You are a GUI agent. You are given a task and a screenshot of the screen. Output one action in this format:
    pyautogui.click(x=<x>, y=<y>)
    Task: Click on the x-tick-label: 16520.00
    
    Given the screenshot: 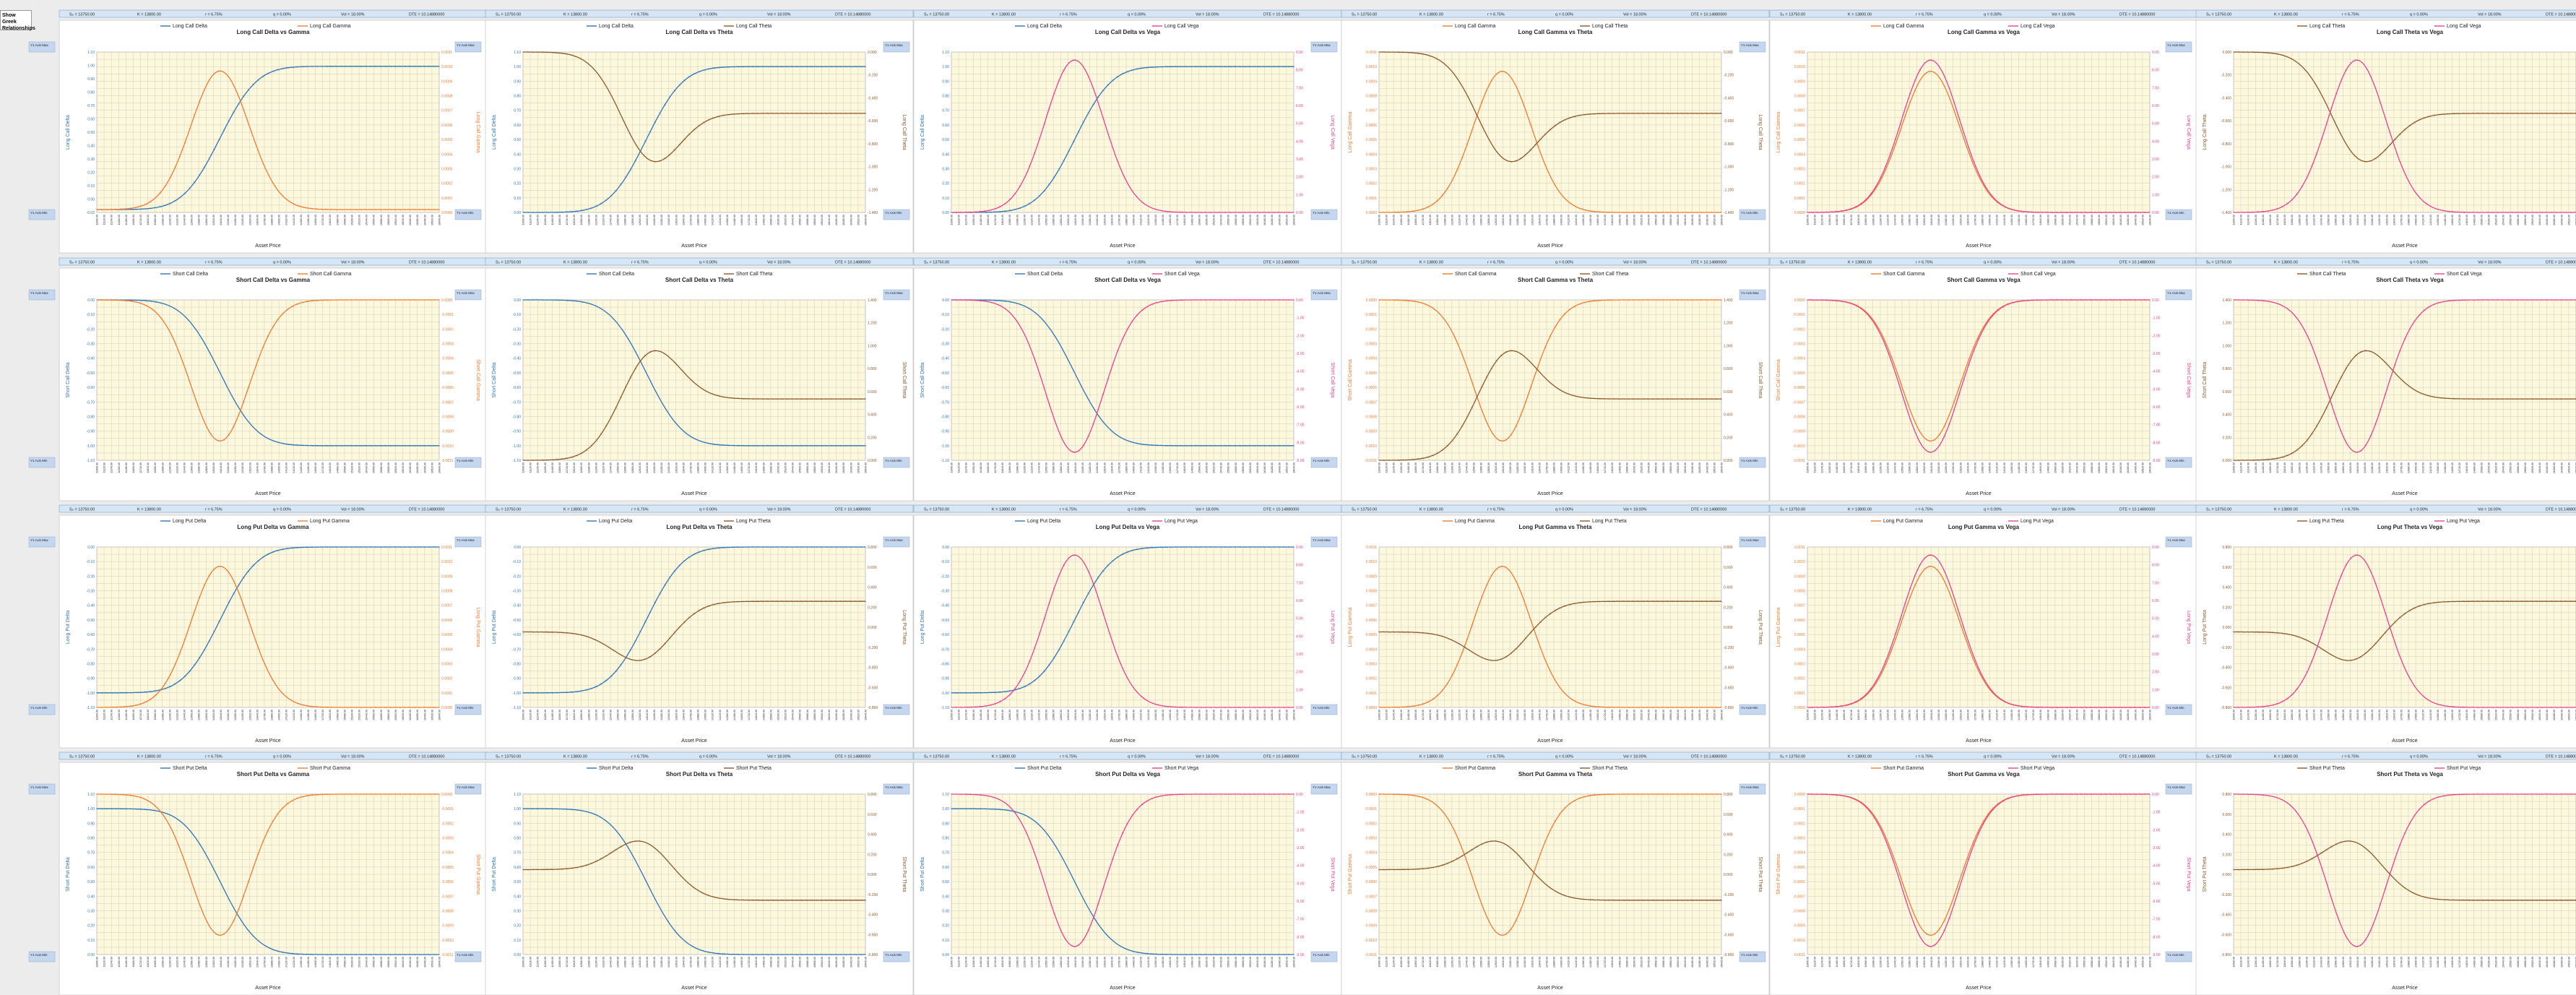 What is the action you would take?
    pyautogui.click(x=432, y=220)
    